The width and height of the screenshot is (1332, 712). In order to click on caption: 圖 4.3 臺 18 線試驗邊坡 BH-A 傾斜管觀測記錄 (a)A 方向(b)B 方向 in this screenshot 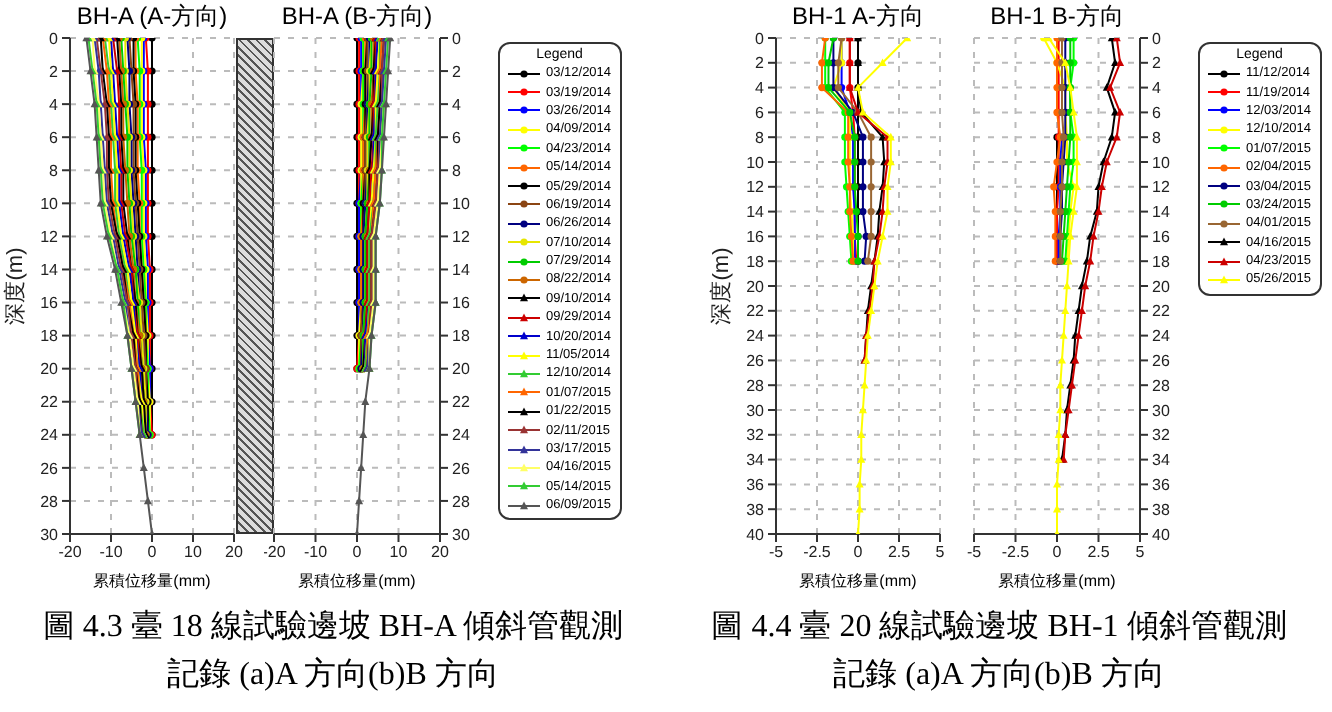, I will do `click(333, 651)`.